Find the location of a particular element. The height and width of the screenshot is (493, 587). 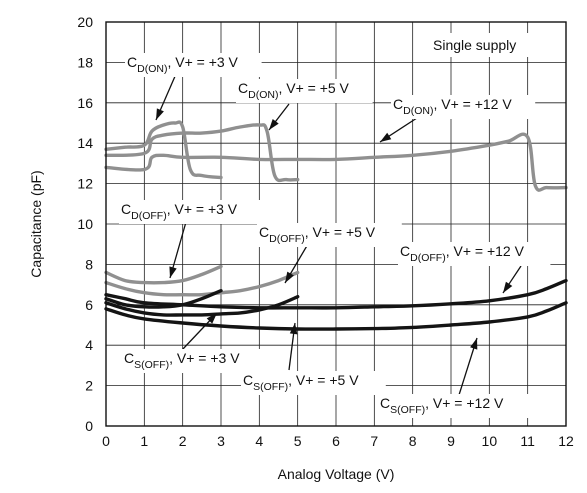

x-tick-label: 8 is located at coordinates (413, 441).